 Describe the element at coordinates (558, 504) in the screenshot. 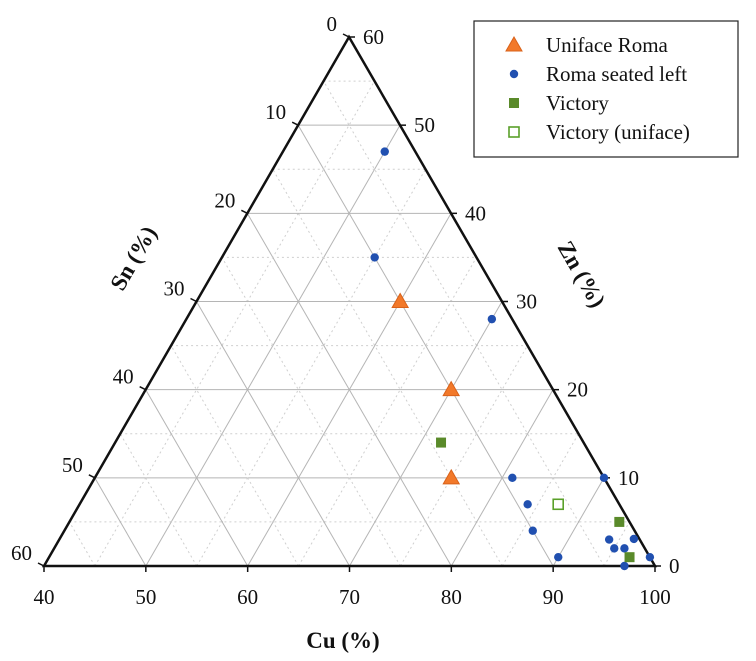

I see `data-point-square-open` at that location.